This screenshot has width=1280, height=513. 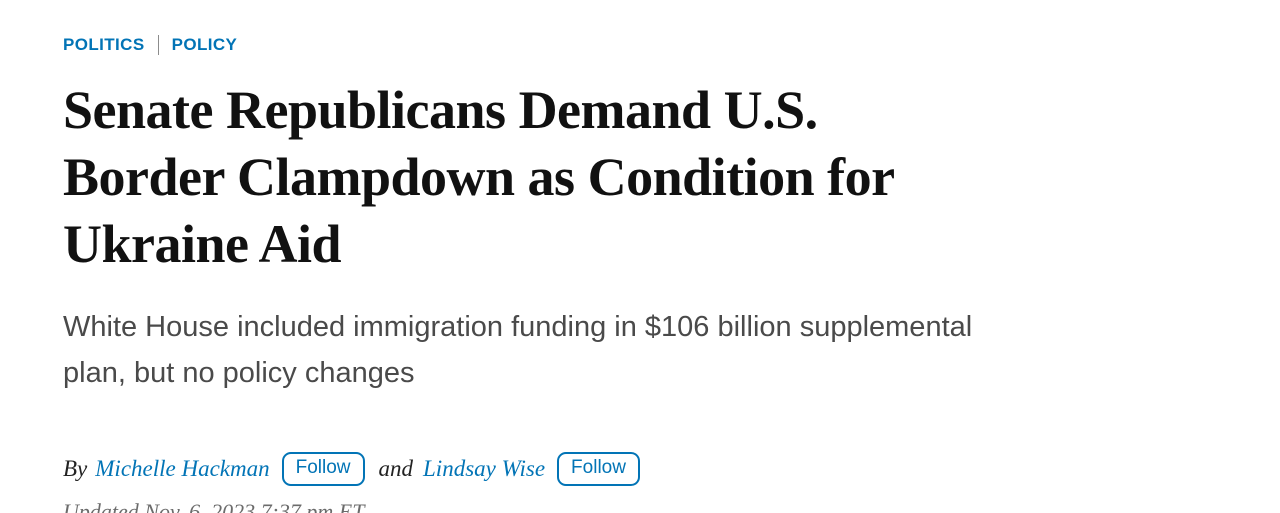 What do you see at coordinates (204, 44) in the screenshot?
I see `breadcrumb-section-policy: POLICY` at bounding box center [204, 44].